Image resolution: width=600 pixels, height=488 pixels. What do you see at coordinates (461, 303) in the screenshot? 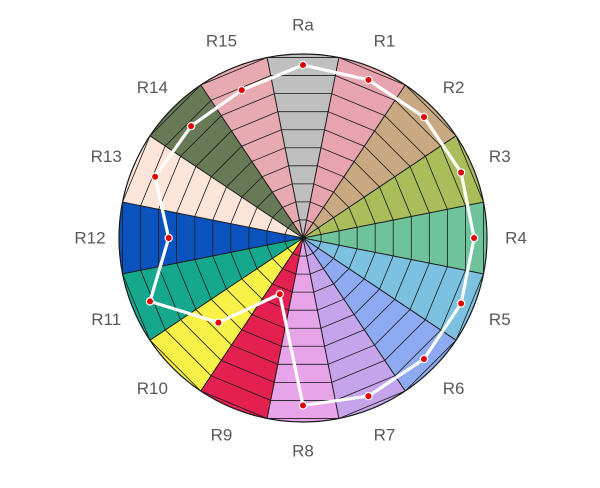
I see `data-point-R5` at bounding box center [461, 303].